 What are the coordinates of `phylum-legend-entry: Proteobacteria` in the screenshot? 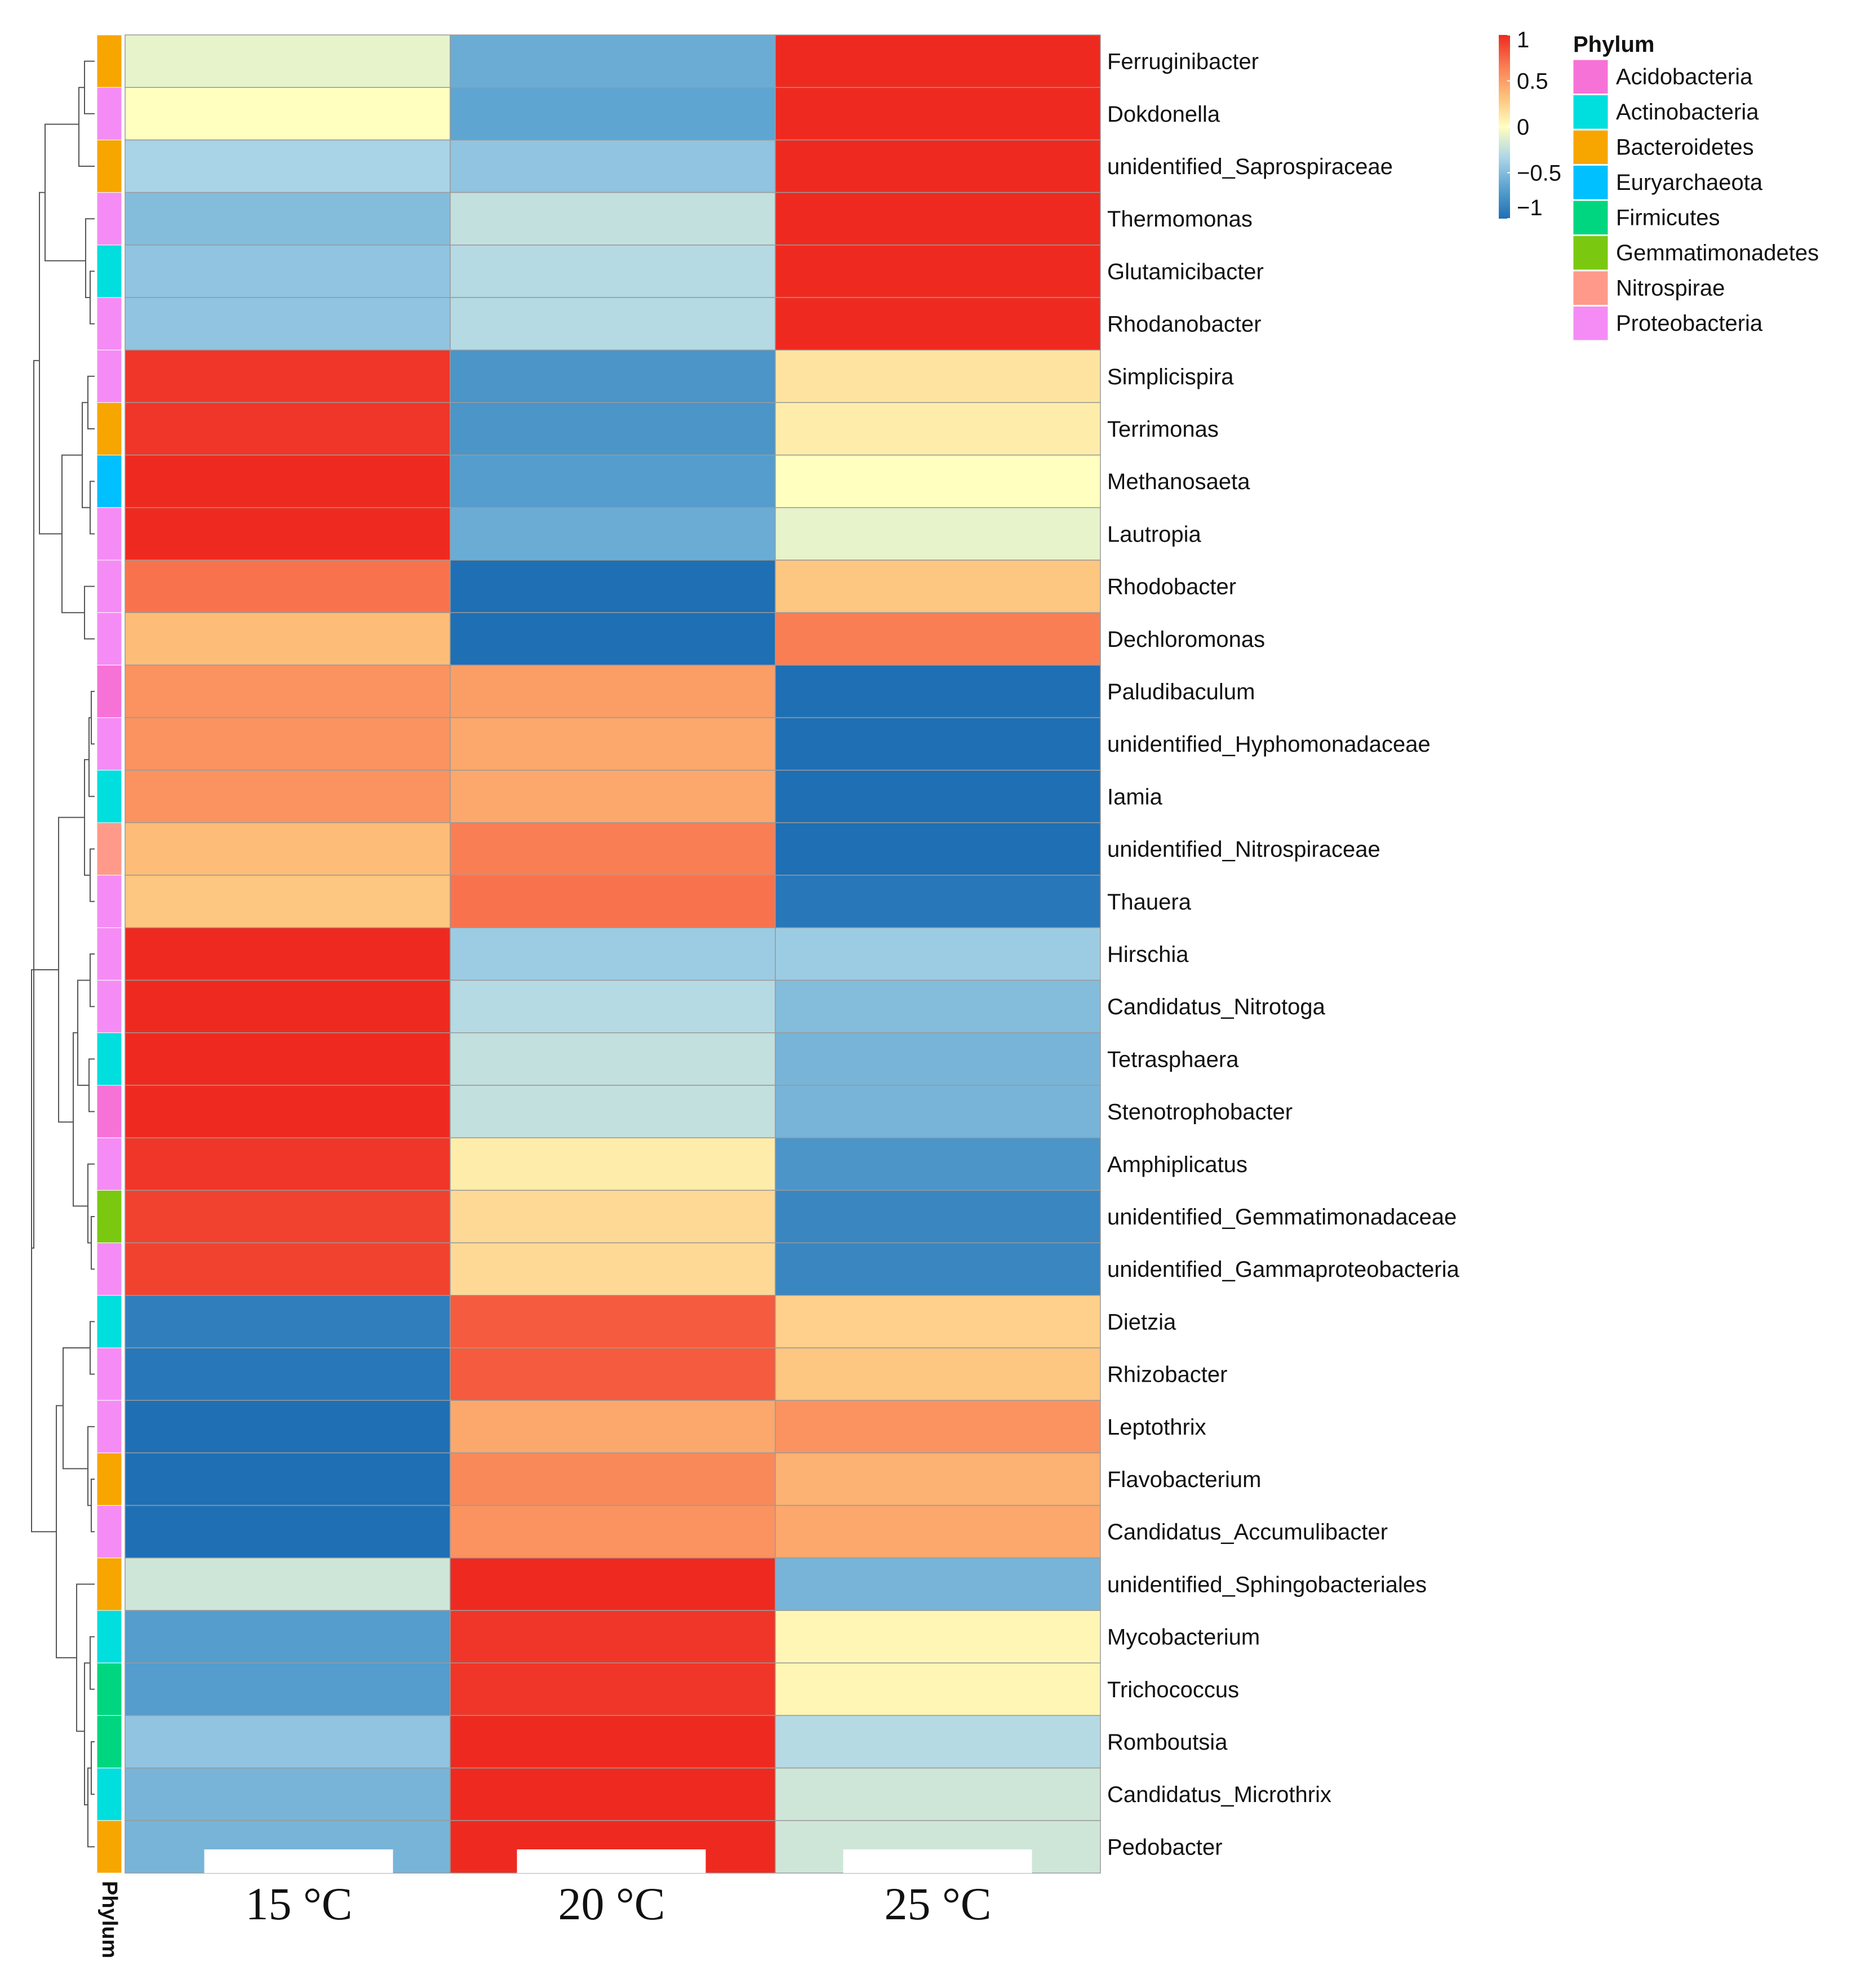 It's located at (1689, 323).